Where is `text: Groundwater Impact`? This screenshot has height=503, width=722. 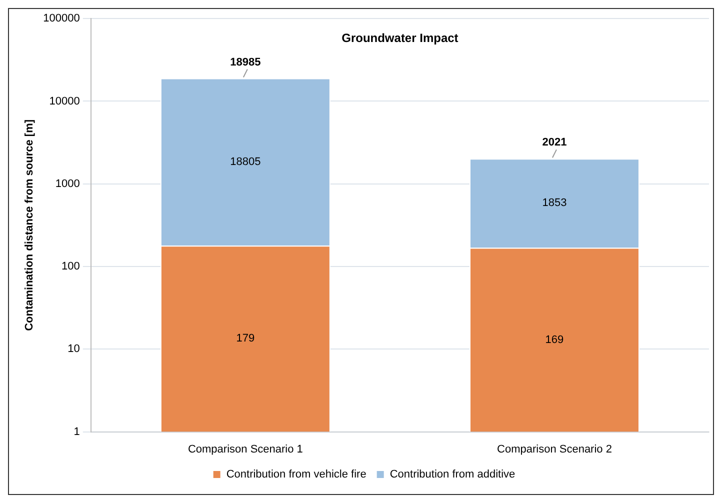 text: Groundwater Impact is located at coordinates (400, 37).